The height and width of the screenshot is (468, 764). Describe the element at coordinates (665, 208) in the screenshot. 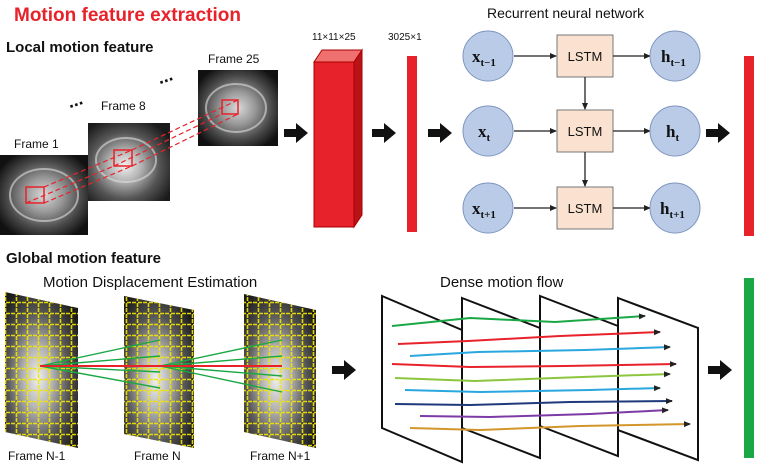

I see `rnn-output-label-2: h` at that location.